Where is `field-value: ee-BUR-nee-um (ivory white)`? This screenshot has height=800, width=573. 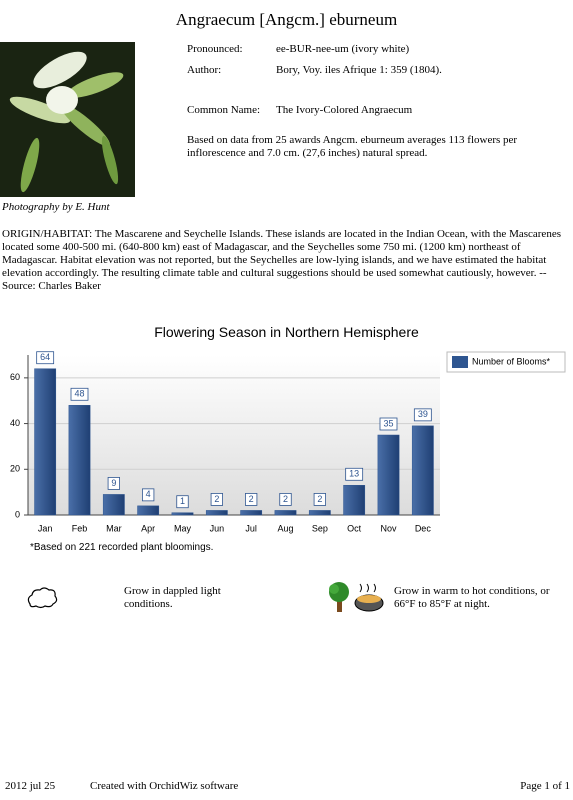
field-value: ee-BUR-nee-um (ivory white) is located at coordinates (343, 49).